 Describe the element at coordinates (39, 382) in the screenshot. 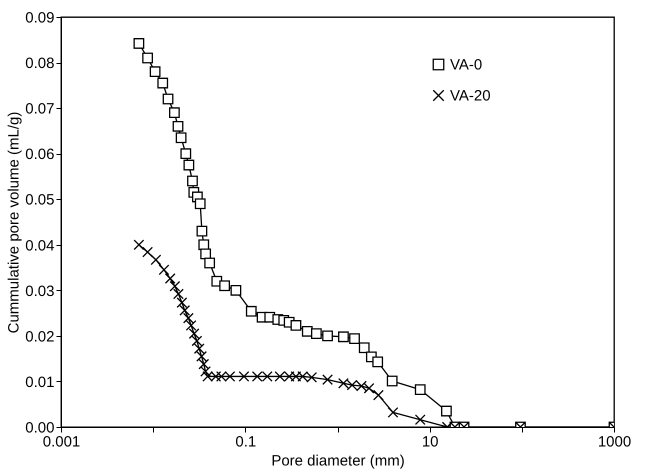

I see `y-tick-label: 0.01` at that location.